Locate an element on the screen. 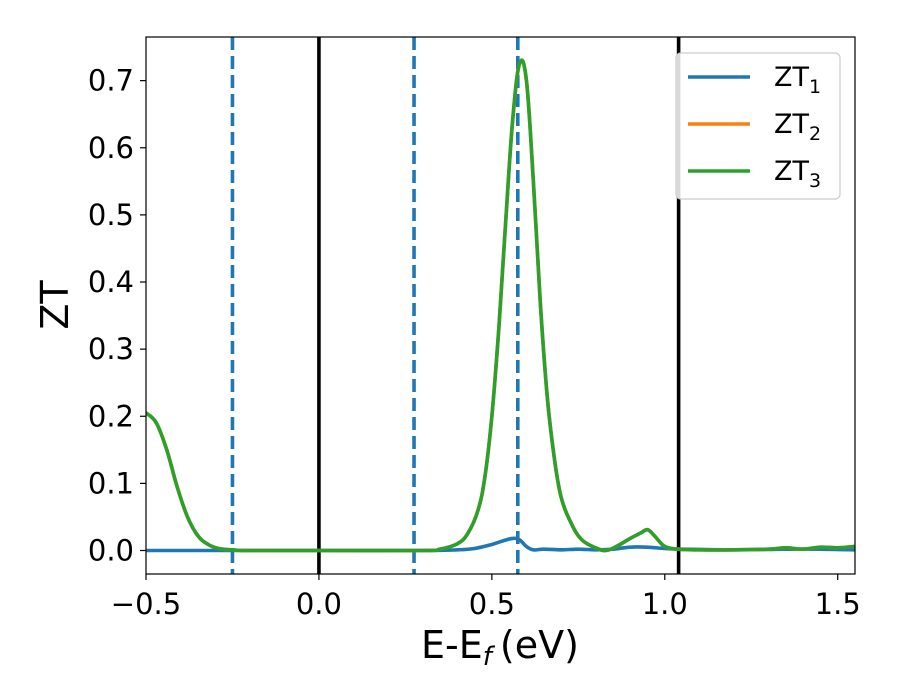  legend-label-zt2: ZT2 is located at coordinates (797, 127).